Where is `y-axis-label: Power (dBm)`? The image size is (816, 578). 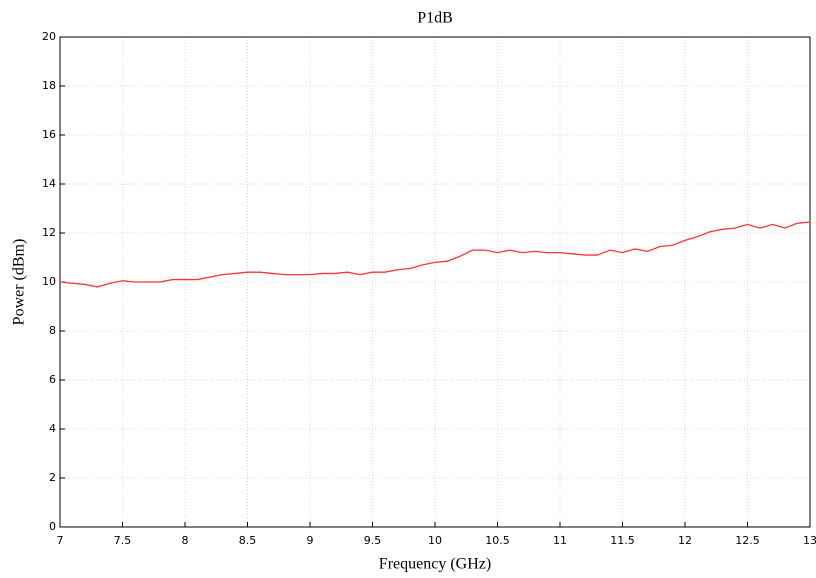
y-axis-label: Power (dBm) is located at coordinates (19, 282).